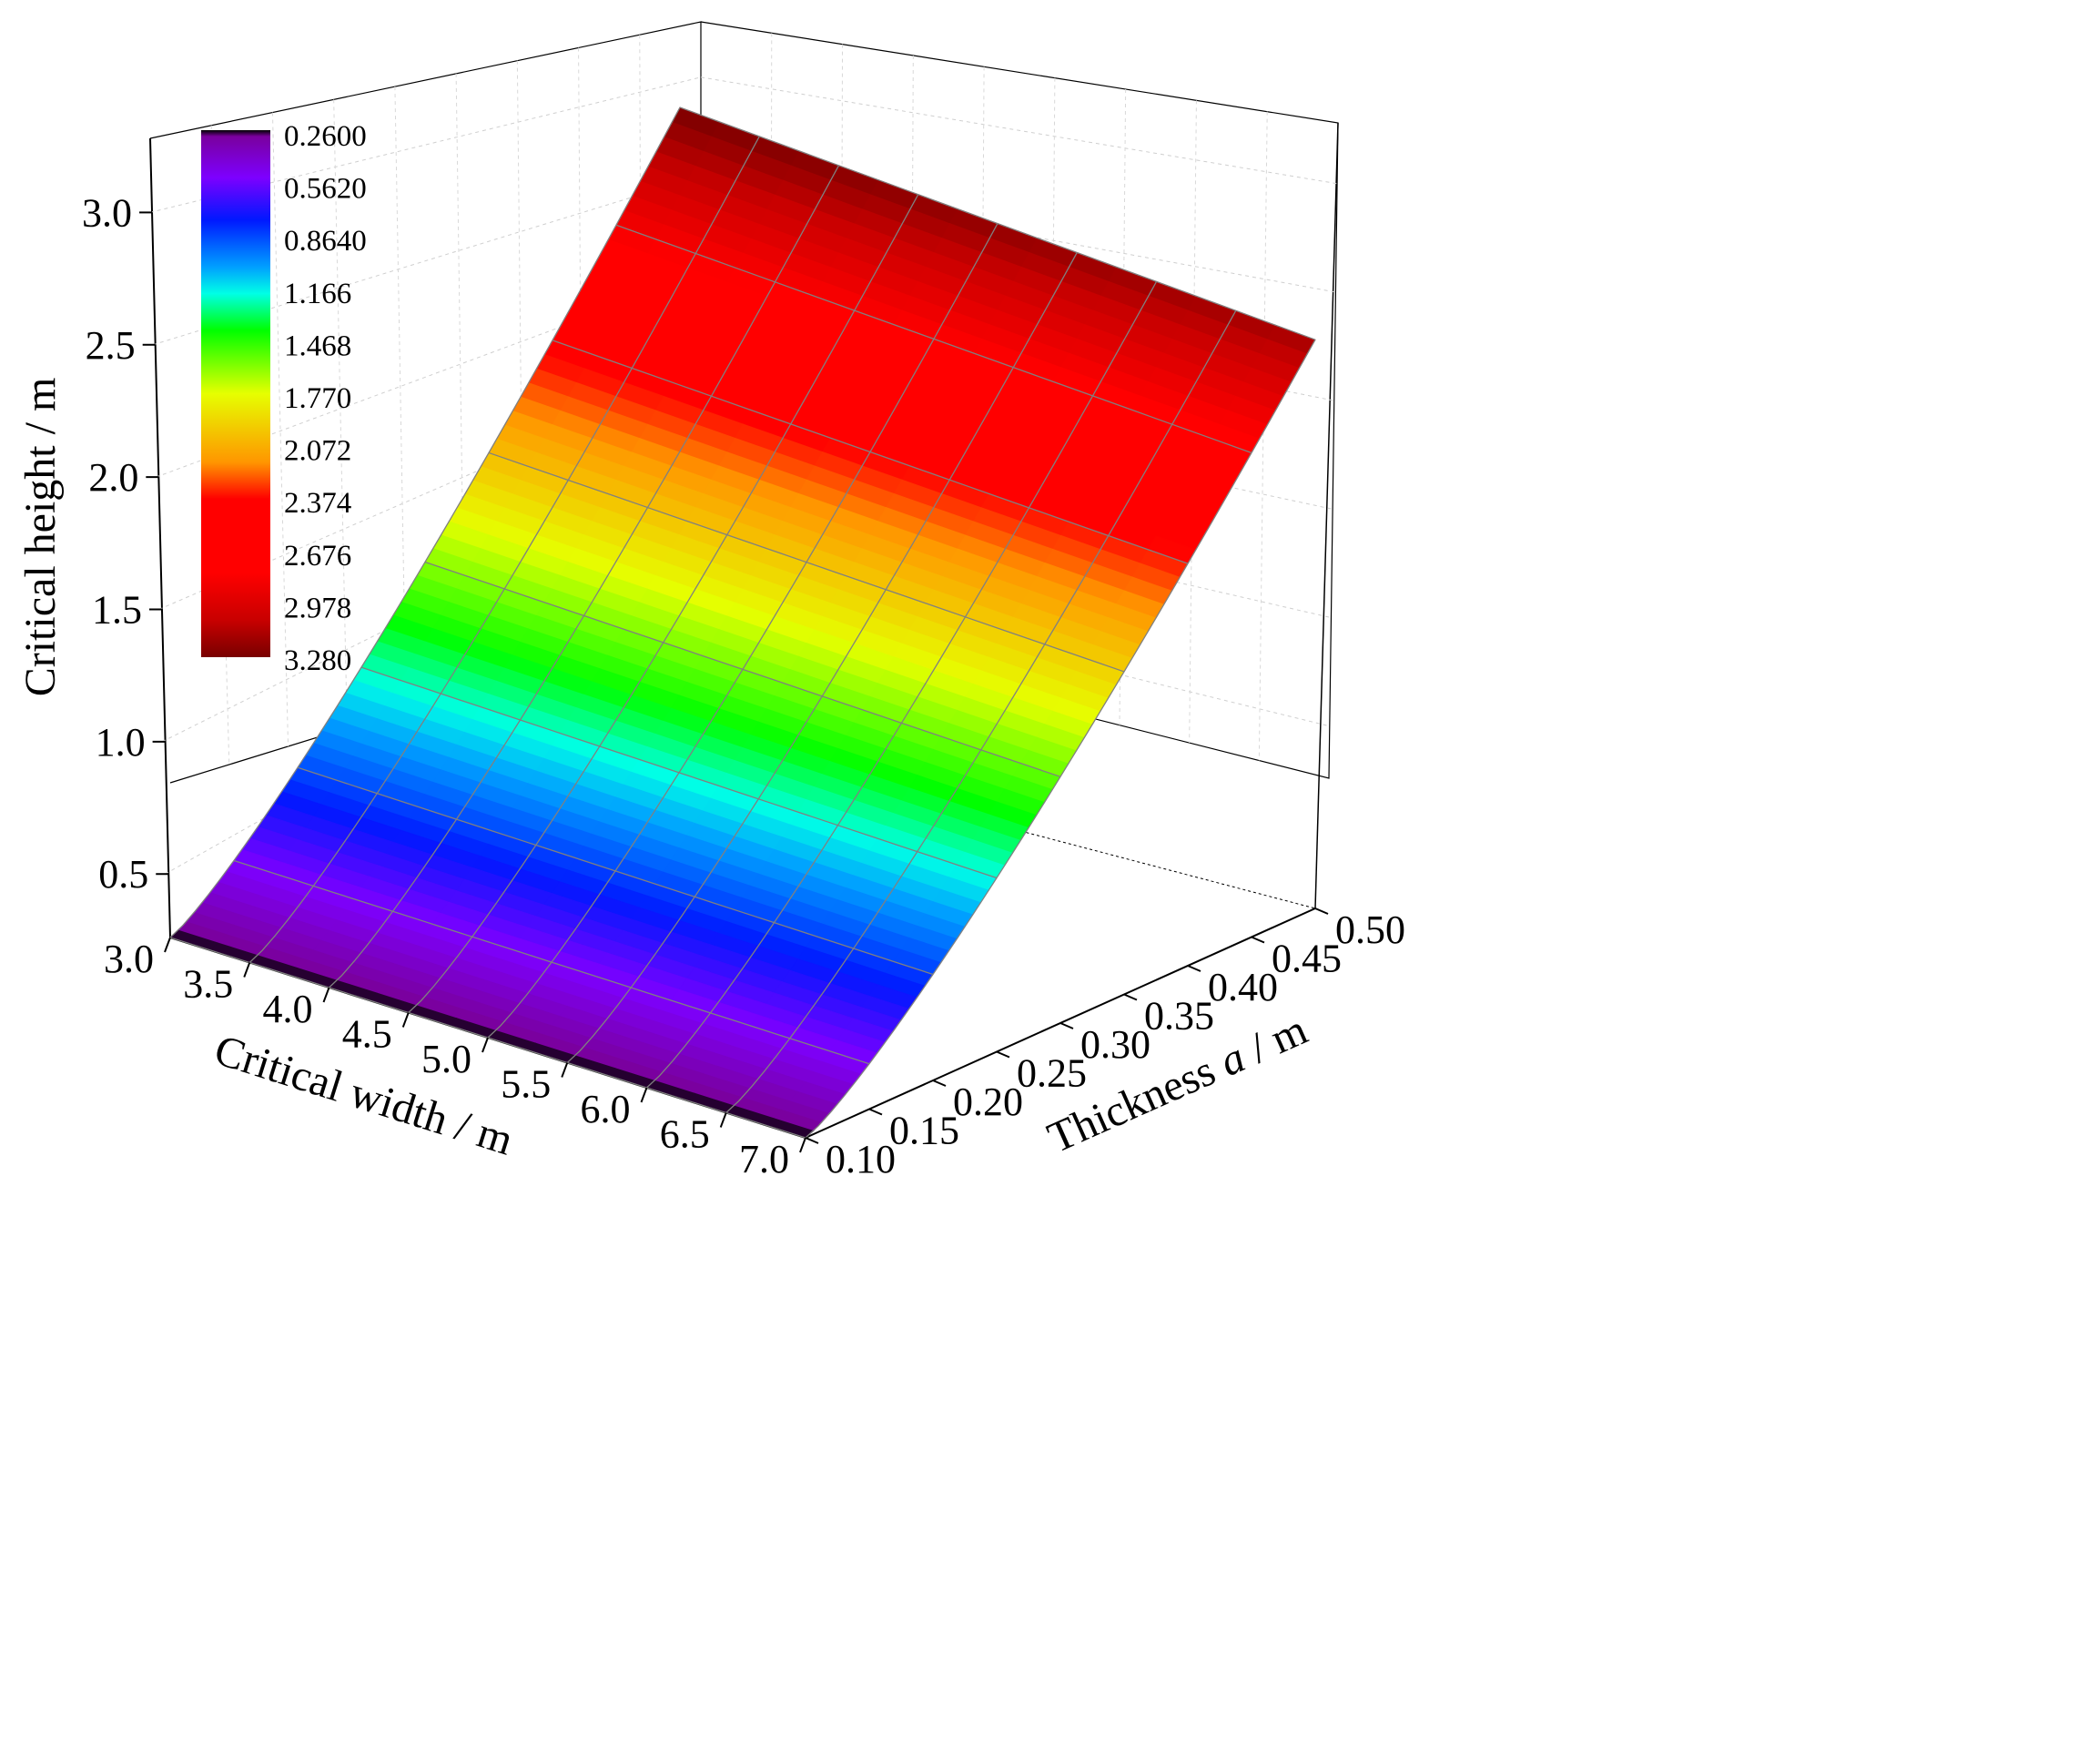  Describe the element at coordinates (325, 136) in the screenshot. I see `colorbar-label: 0.2600` at that location.